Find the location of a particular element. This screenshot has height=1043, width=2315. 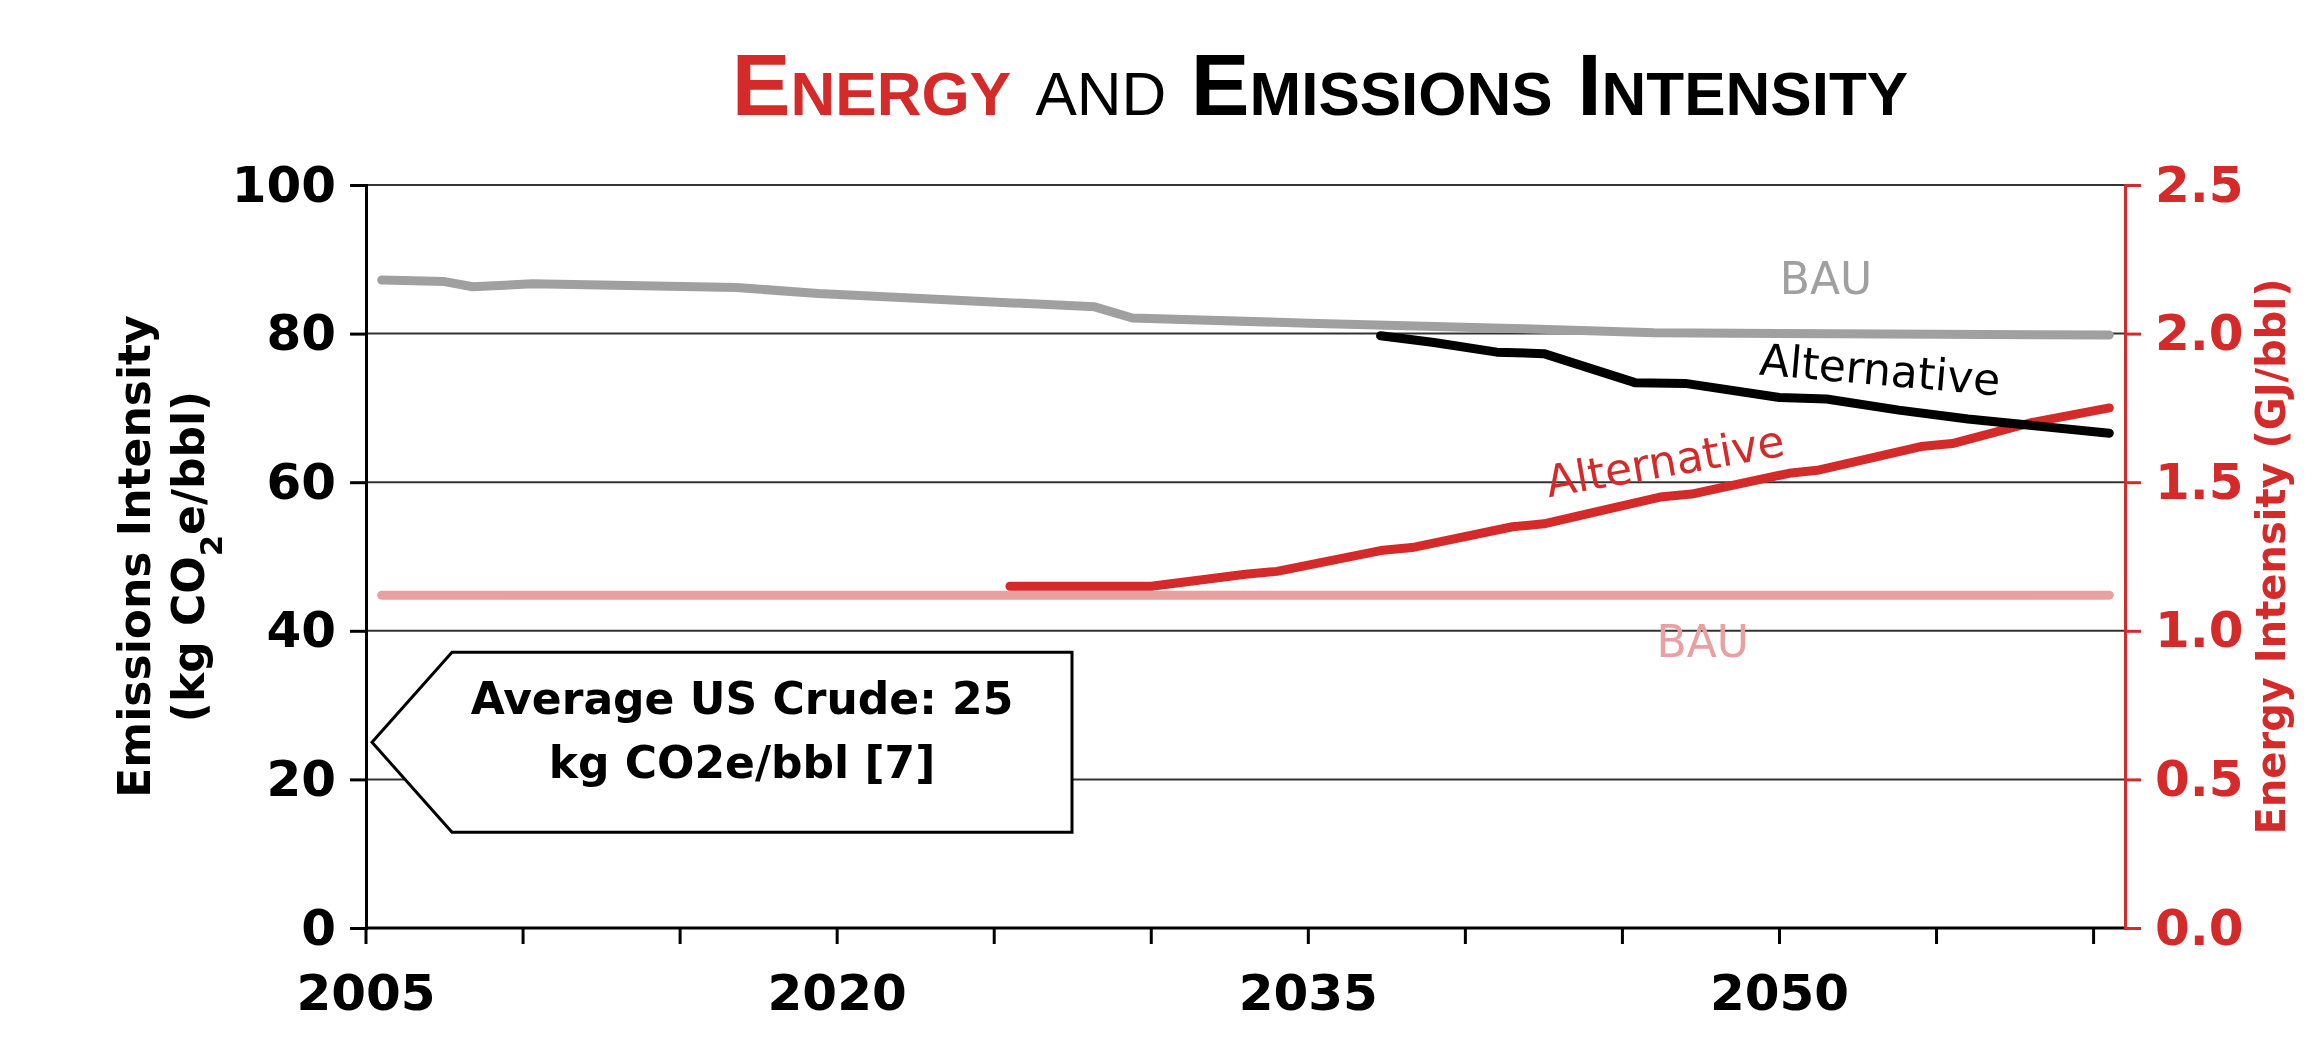

y-tick-label: 20 is located at coordinates (301, 778).